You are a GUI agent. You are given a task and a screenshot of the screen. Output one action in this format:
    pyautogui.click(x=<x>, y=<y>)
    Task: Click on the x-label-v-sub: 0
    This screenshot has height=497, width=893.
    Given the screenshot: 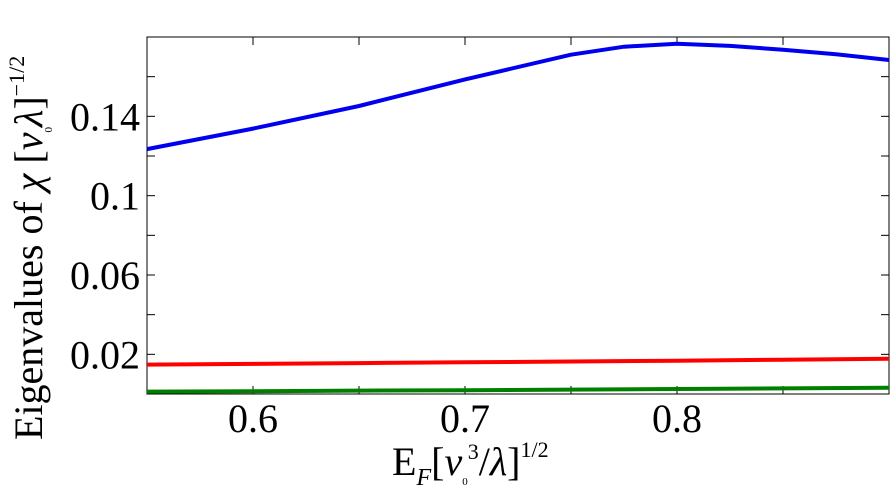 What is the action you would take?
    pyautogui.click(x=465, y=482)
    